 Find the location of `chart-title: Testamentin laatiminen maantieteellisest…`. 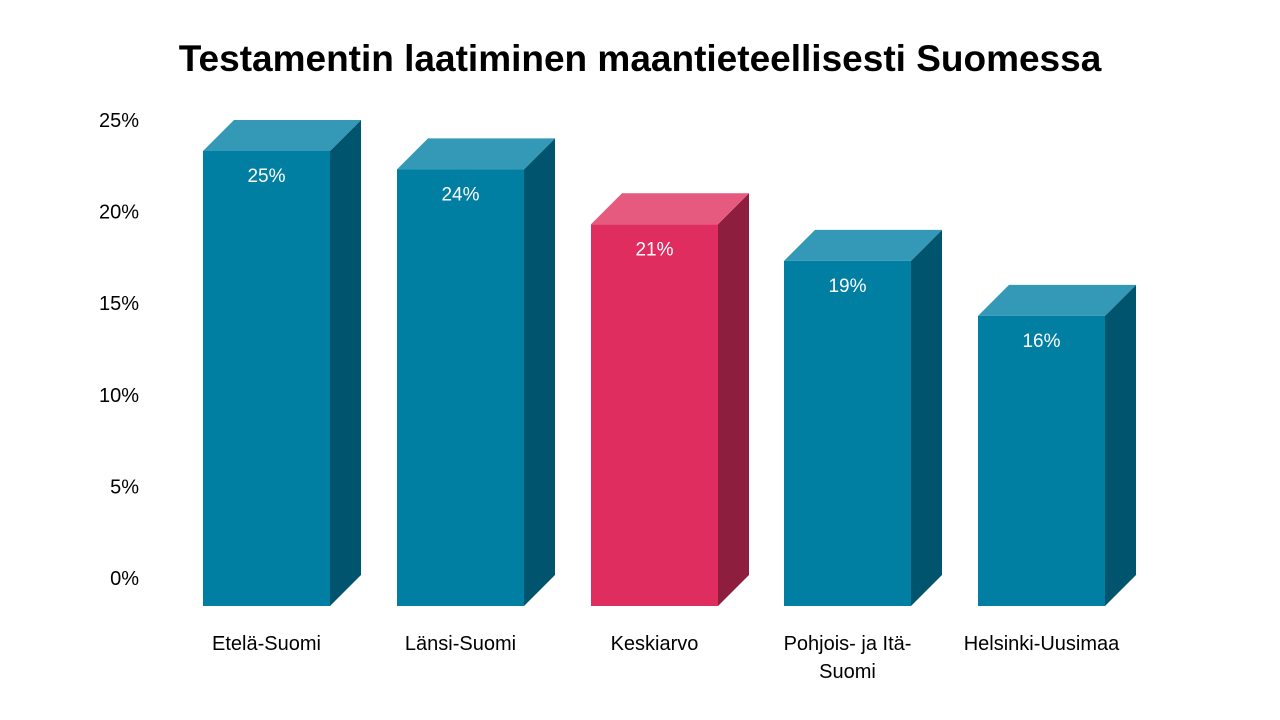

chart-title: Testamentin laatiminen maantieteellisest… is located at coordinates (640, 58).